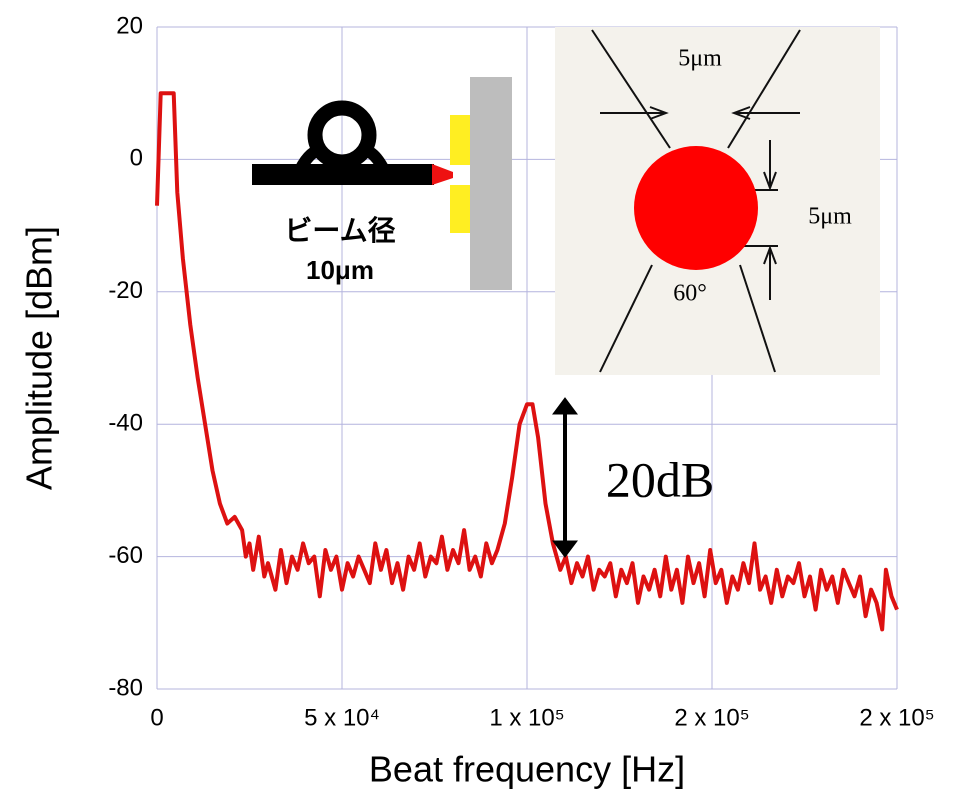 The image size is (961, 805). Describe the element at coordinates (125, 290) in the screenshot. I see `y-tick-label: -20` at that location.